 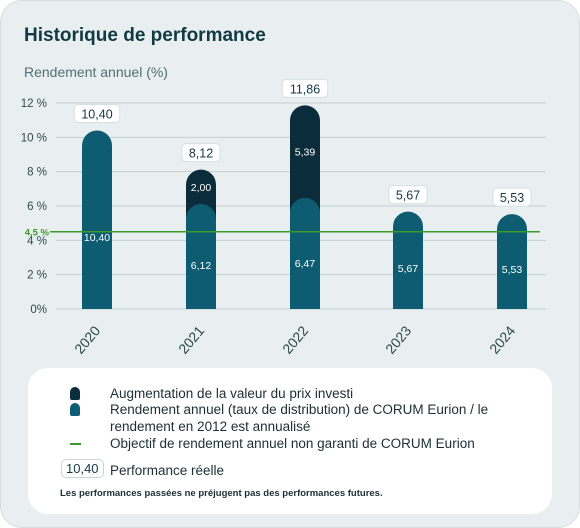 What do you see at coordinates (75, 409) in the screenshot?
I see `legend-swatch-yield` at bounding box center [75, 409].